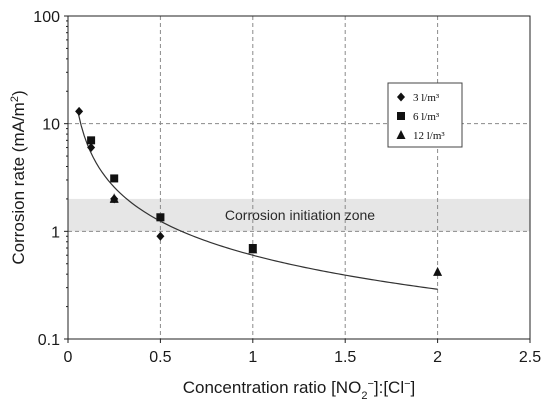  I want to click on x-axis-title: Concentration ratio [NO2−]:[Cl−], so click(299, 390).